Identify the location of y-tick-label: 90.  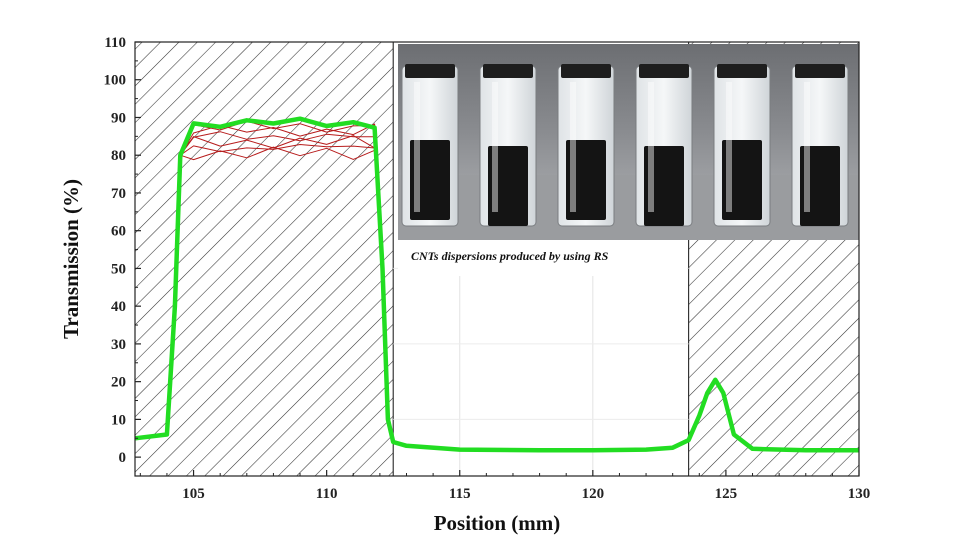
(118, 118).